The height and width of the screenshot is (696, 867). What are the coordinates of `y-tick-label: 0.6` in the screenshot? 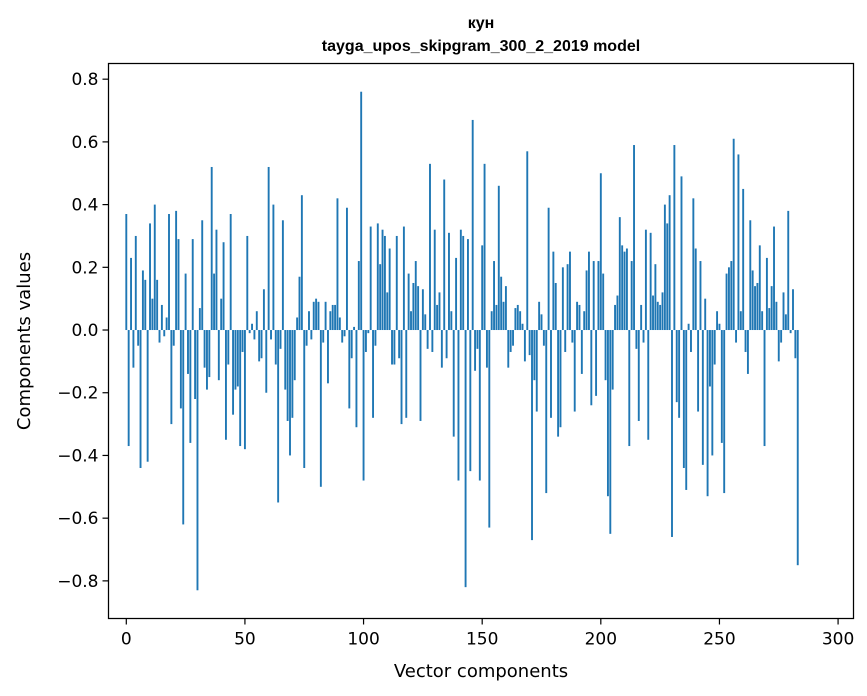 It's located at (84, 143).